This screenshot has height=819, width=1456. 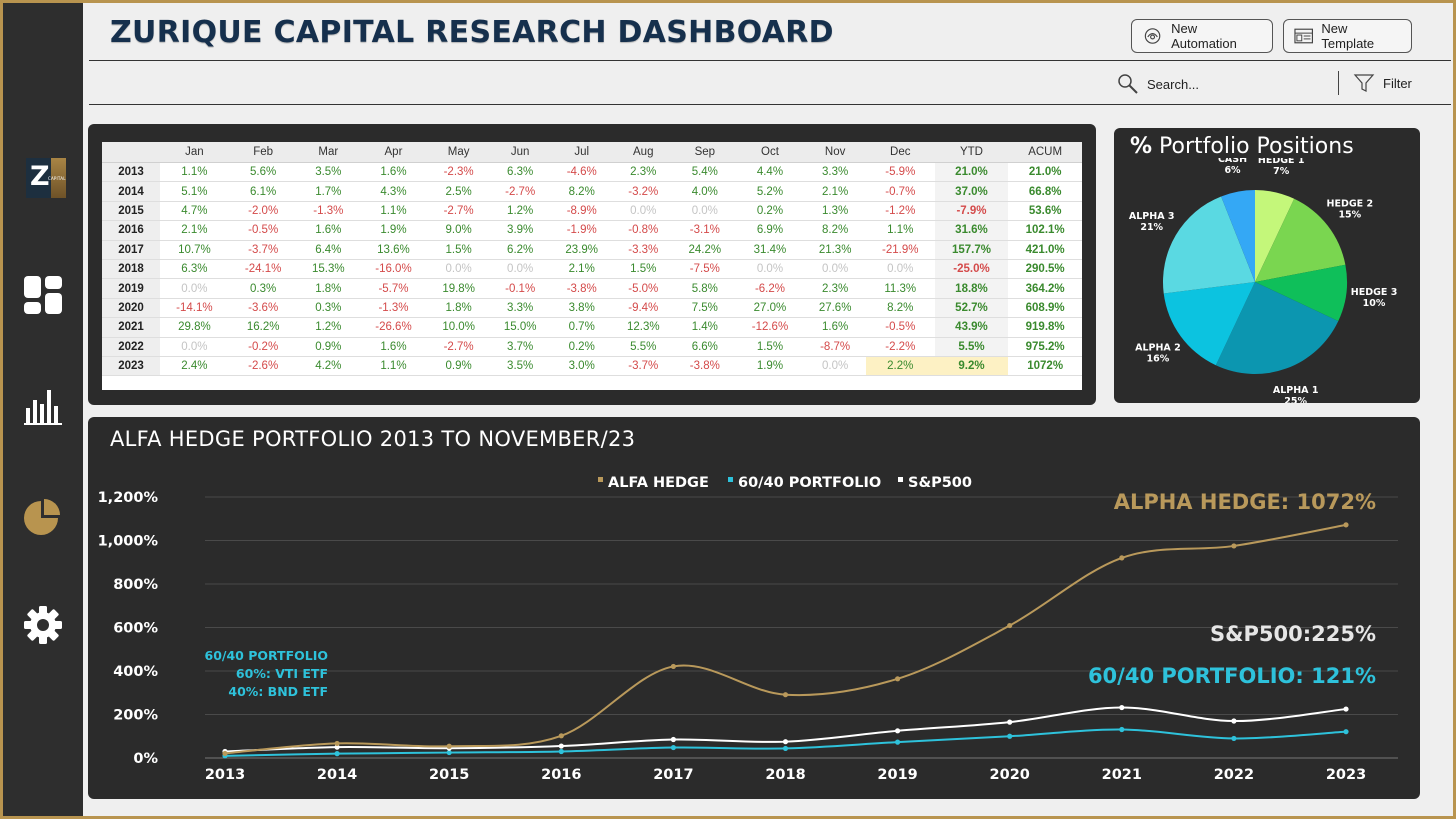 What do you see at coordinates (43, 406) in the screenshot?
I see `bar-chart-icon` at bounding box center [43, 406].